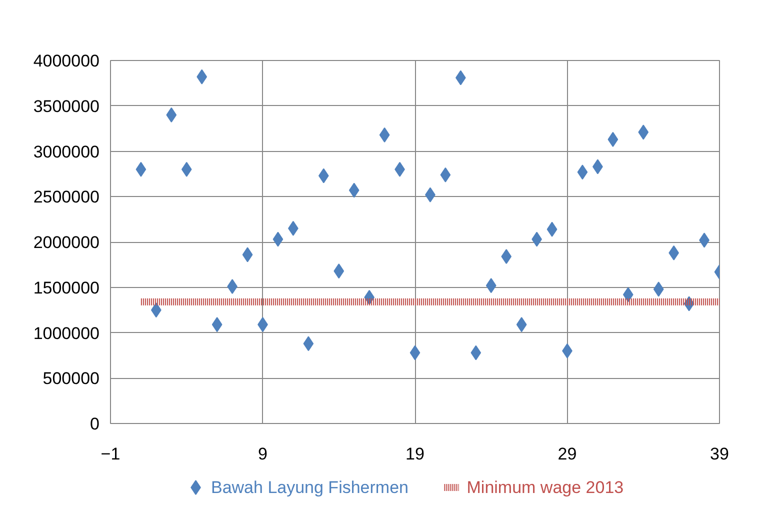  I want to click on x-tick-label: 19, so click(415, 454).